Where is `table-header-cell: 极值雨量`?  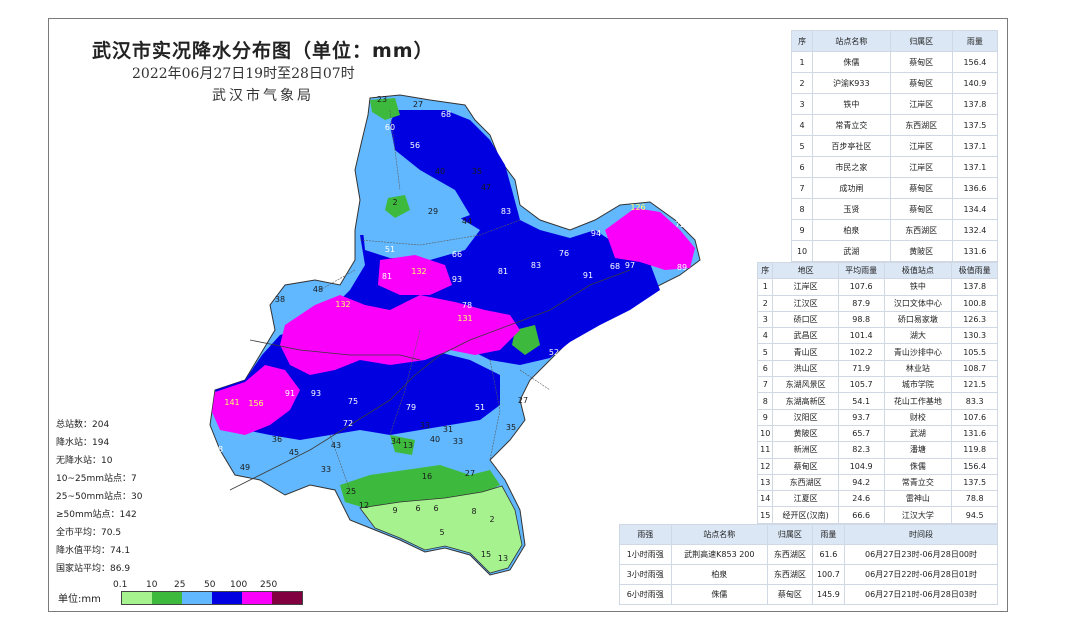
table-header-cell: 极值雨量 is located at coordinates (974, 270).